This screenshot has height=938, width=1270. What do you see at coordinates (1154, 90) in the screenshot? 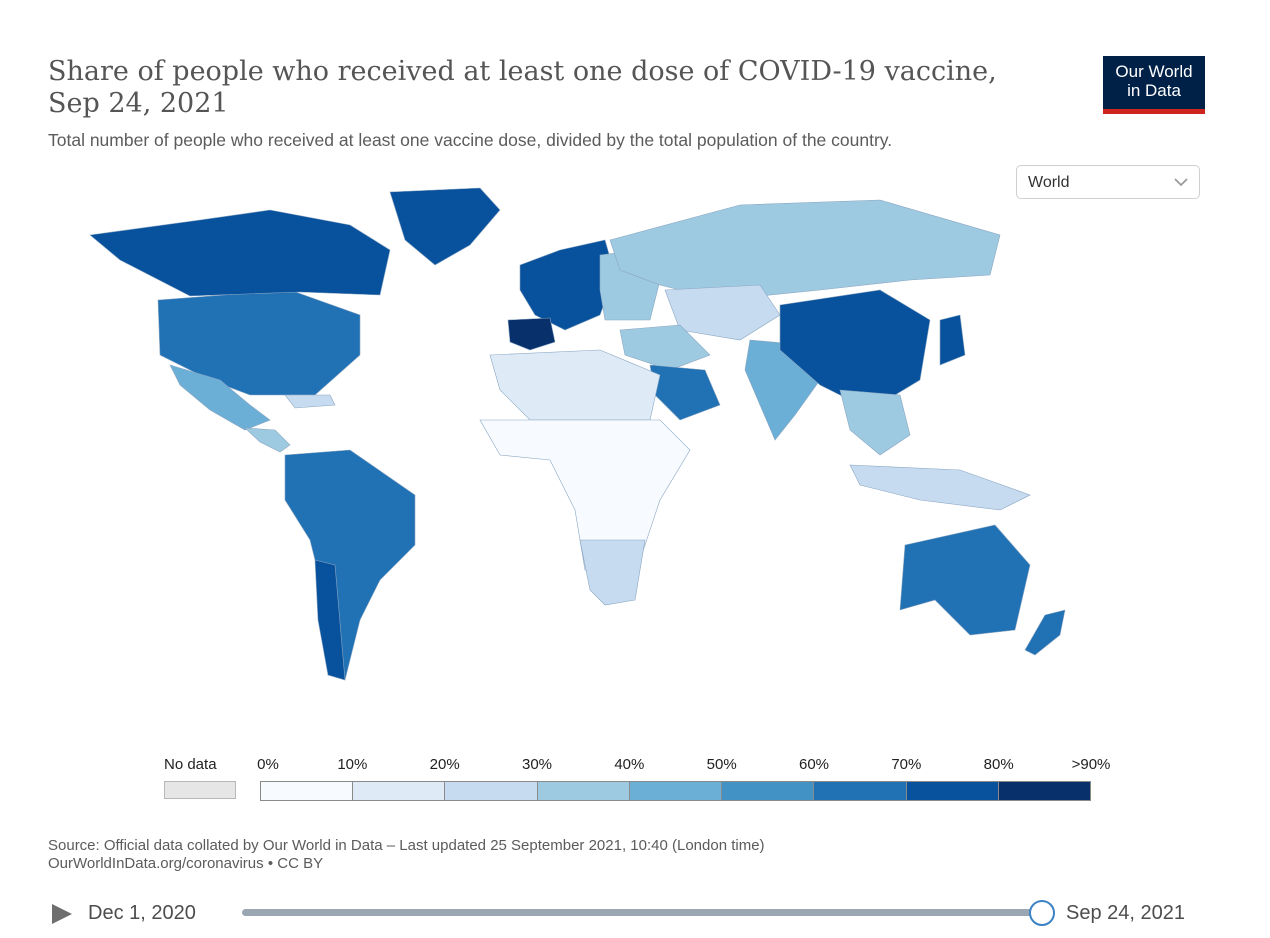
I see `logo-line-2: in Data` at bounding box center [1154, 90].